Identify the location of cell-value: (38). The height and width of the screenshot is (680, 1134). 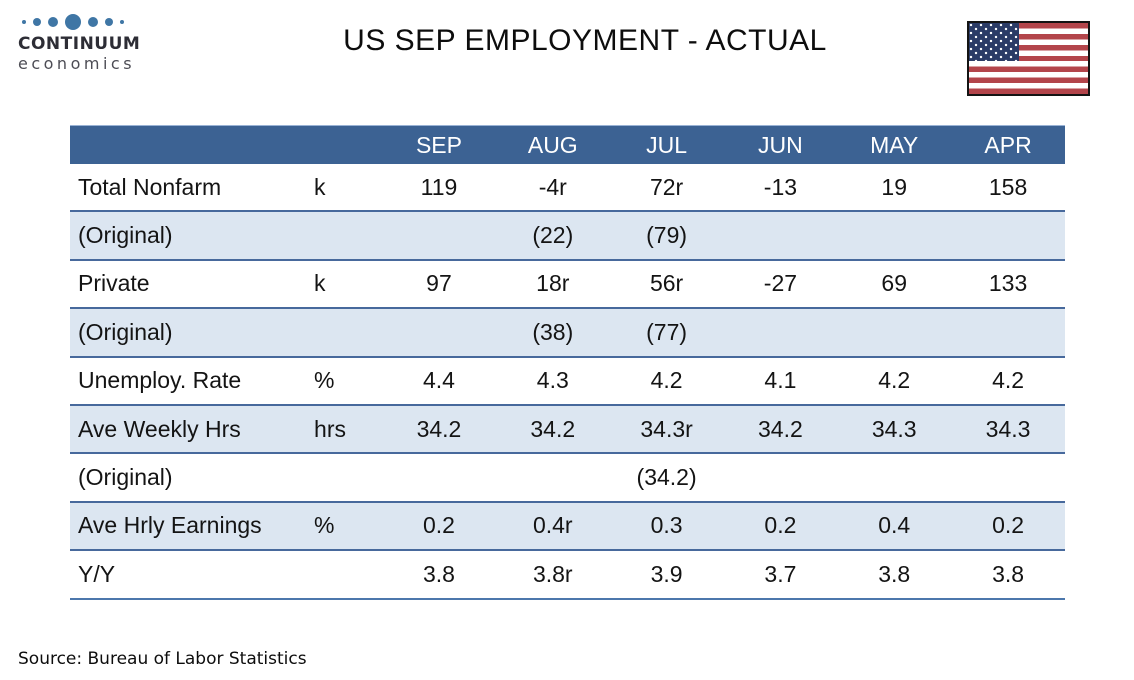
(553, 331).